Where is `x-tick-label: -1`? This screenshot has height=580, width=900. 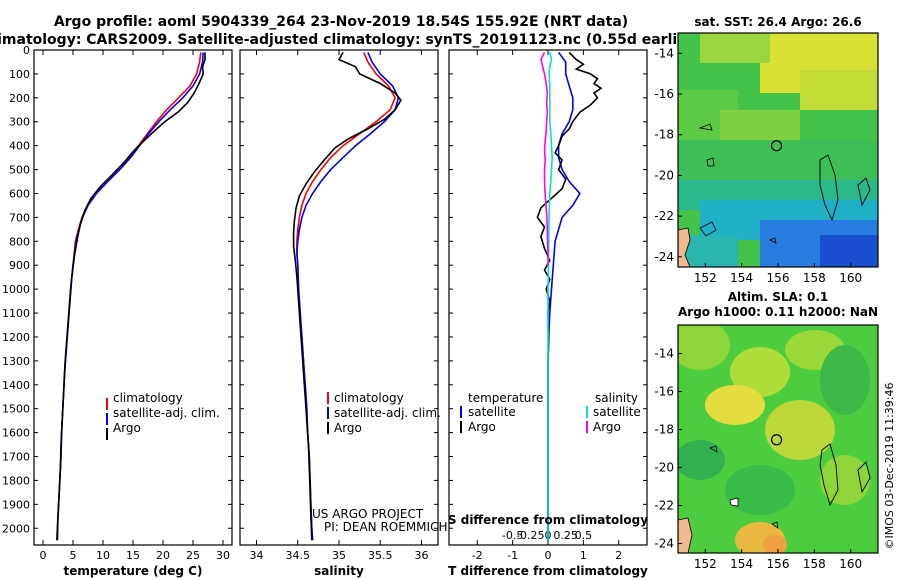 x-tick-label: -1 is located at coordinates (512, 555).